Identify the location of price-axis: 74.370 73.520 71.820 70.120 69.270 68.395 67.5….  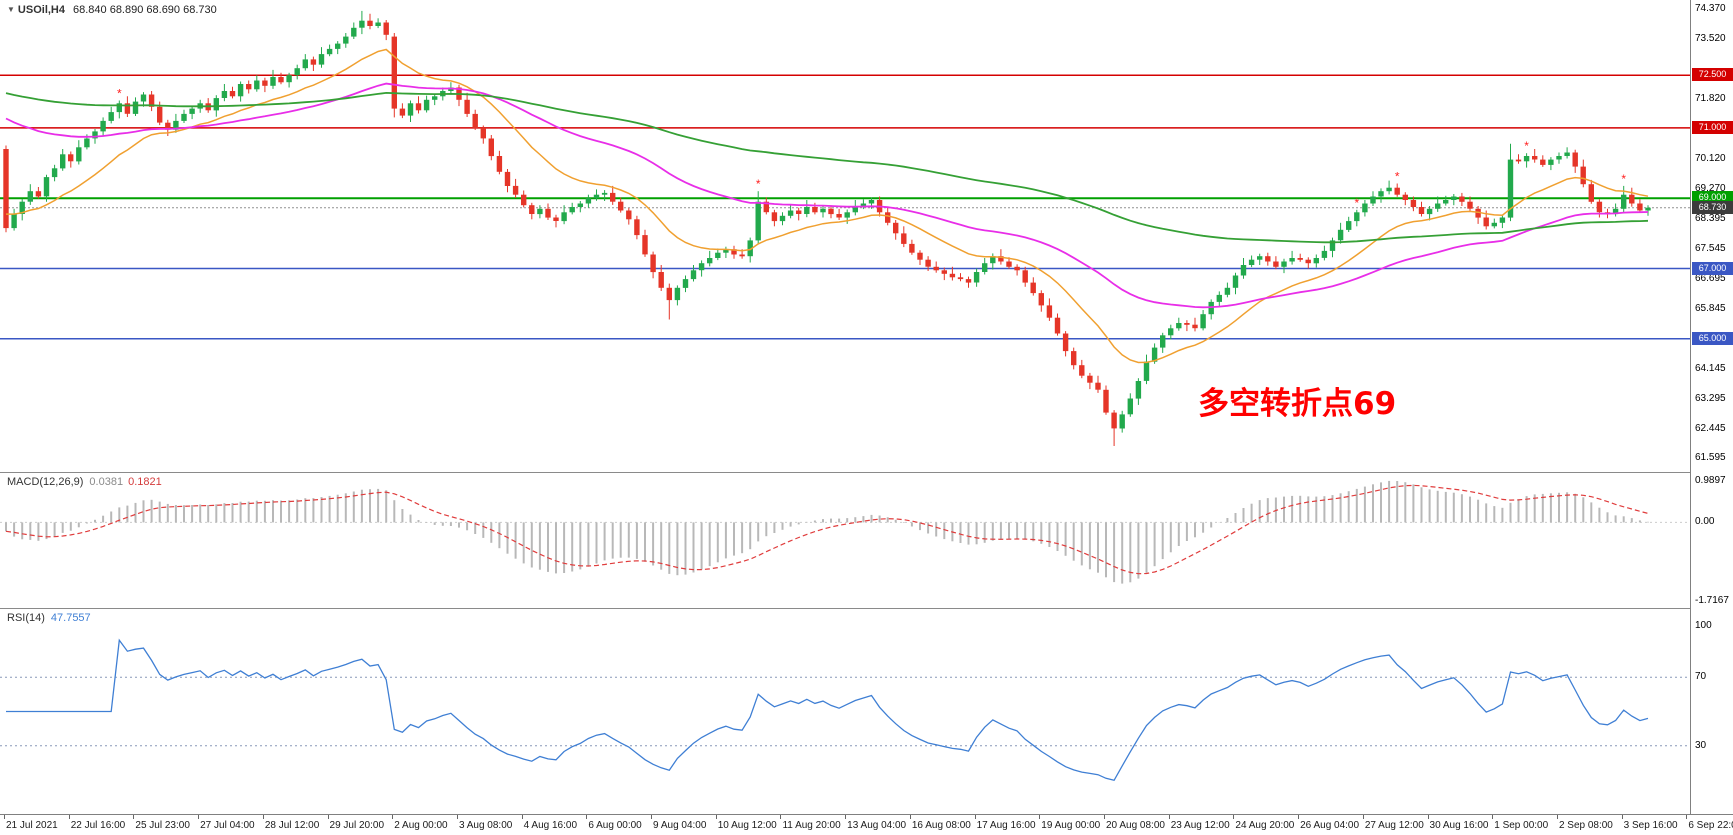
(1711, 407).